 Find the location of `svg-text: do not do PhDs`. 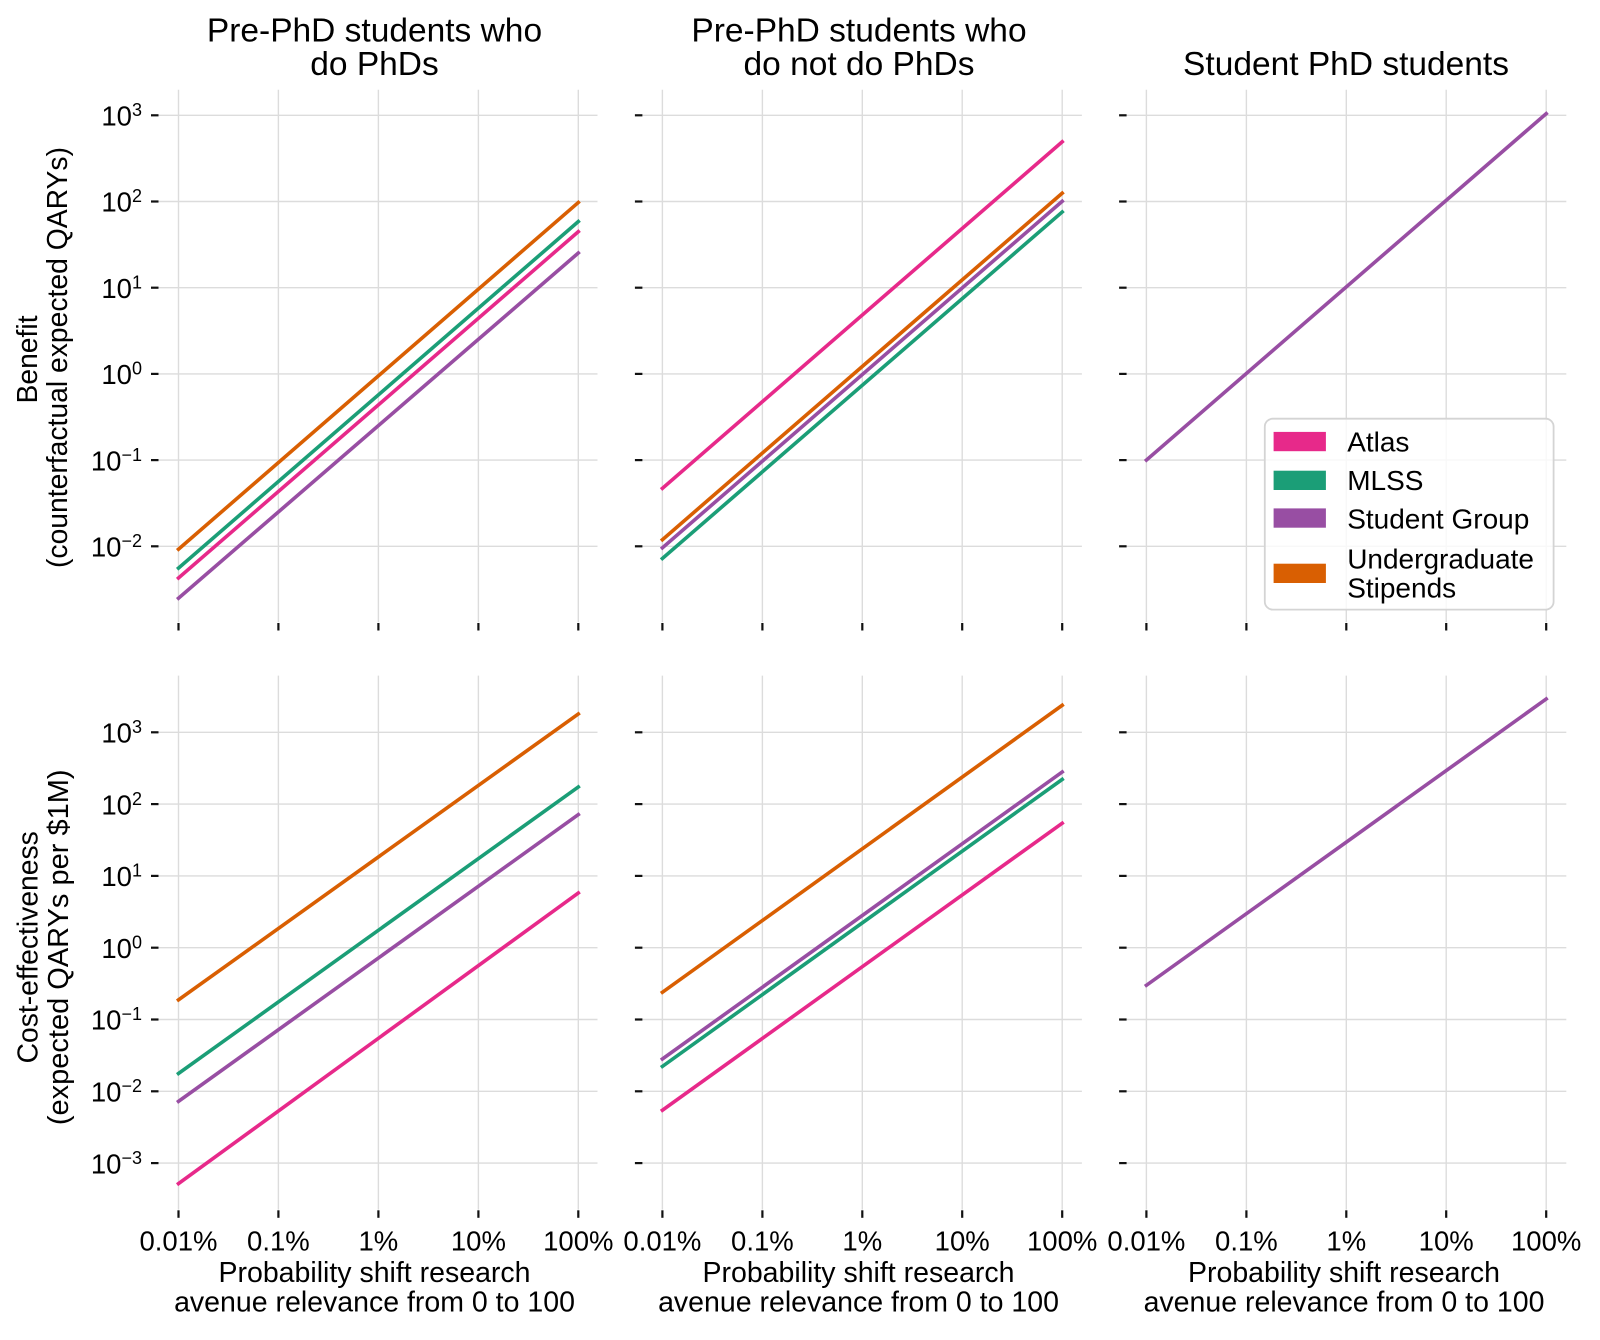

svg-text: do not do PhDs is located at coordinates (859, 64).